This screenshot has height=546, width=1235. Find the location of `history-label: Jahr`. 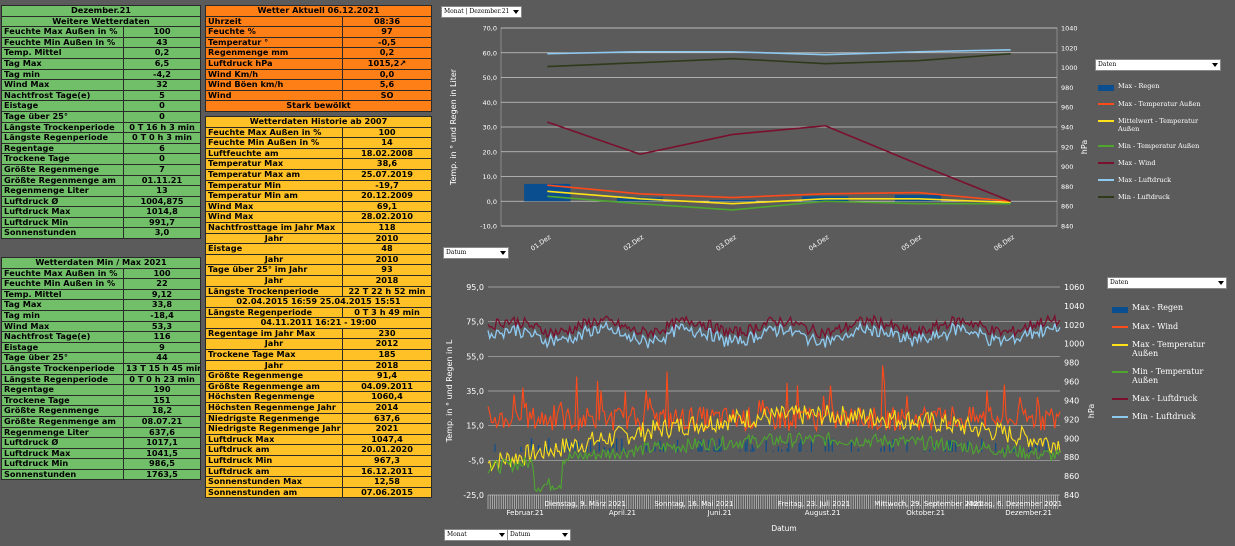

history-label: Jahr is located at coordinates (274, 280).